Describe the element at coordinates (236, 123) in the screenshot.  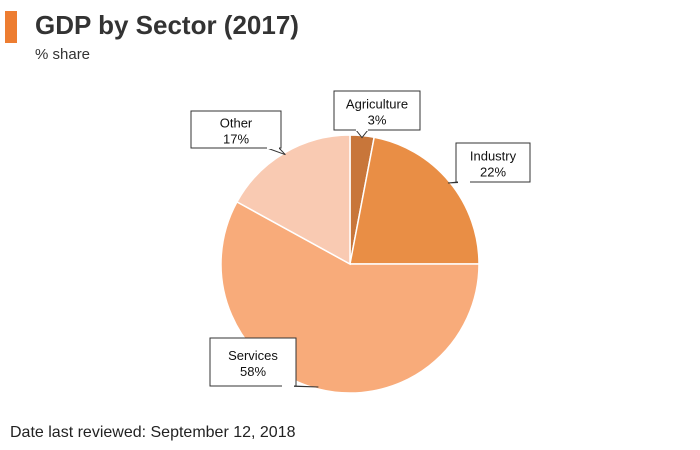
I see `callout-label-other: Other` at that location.